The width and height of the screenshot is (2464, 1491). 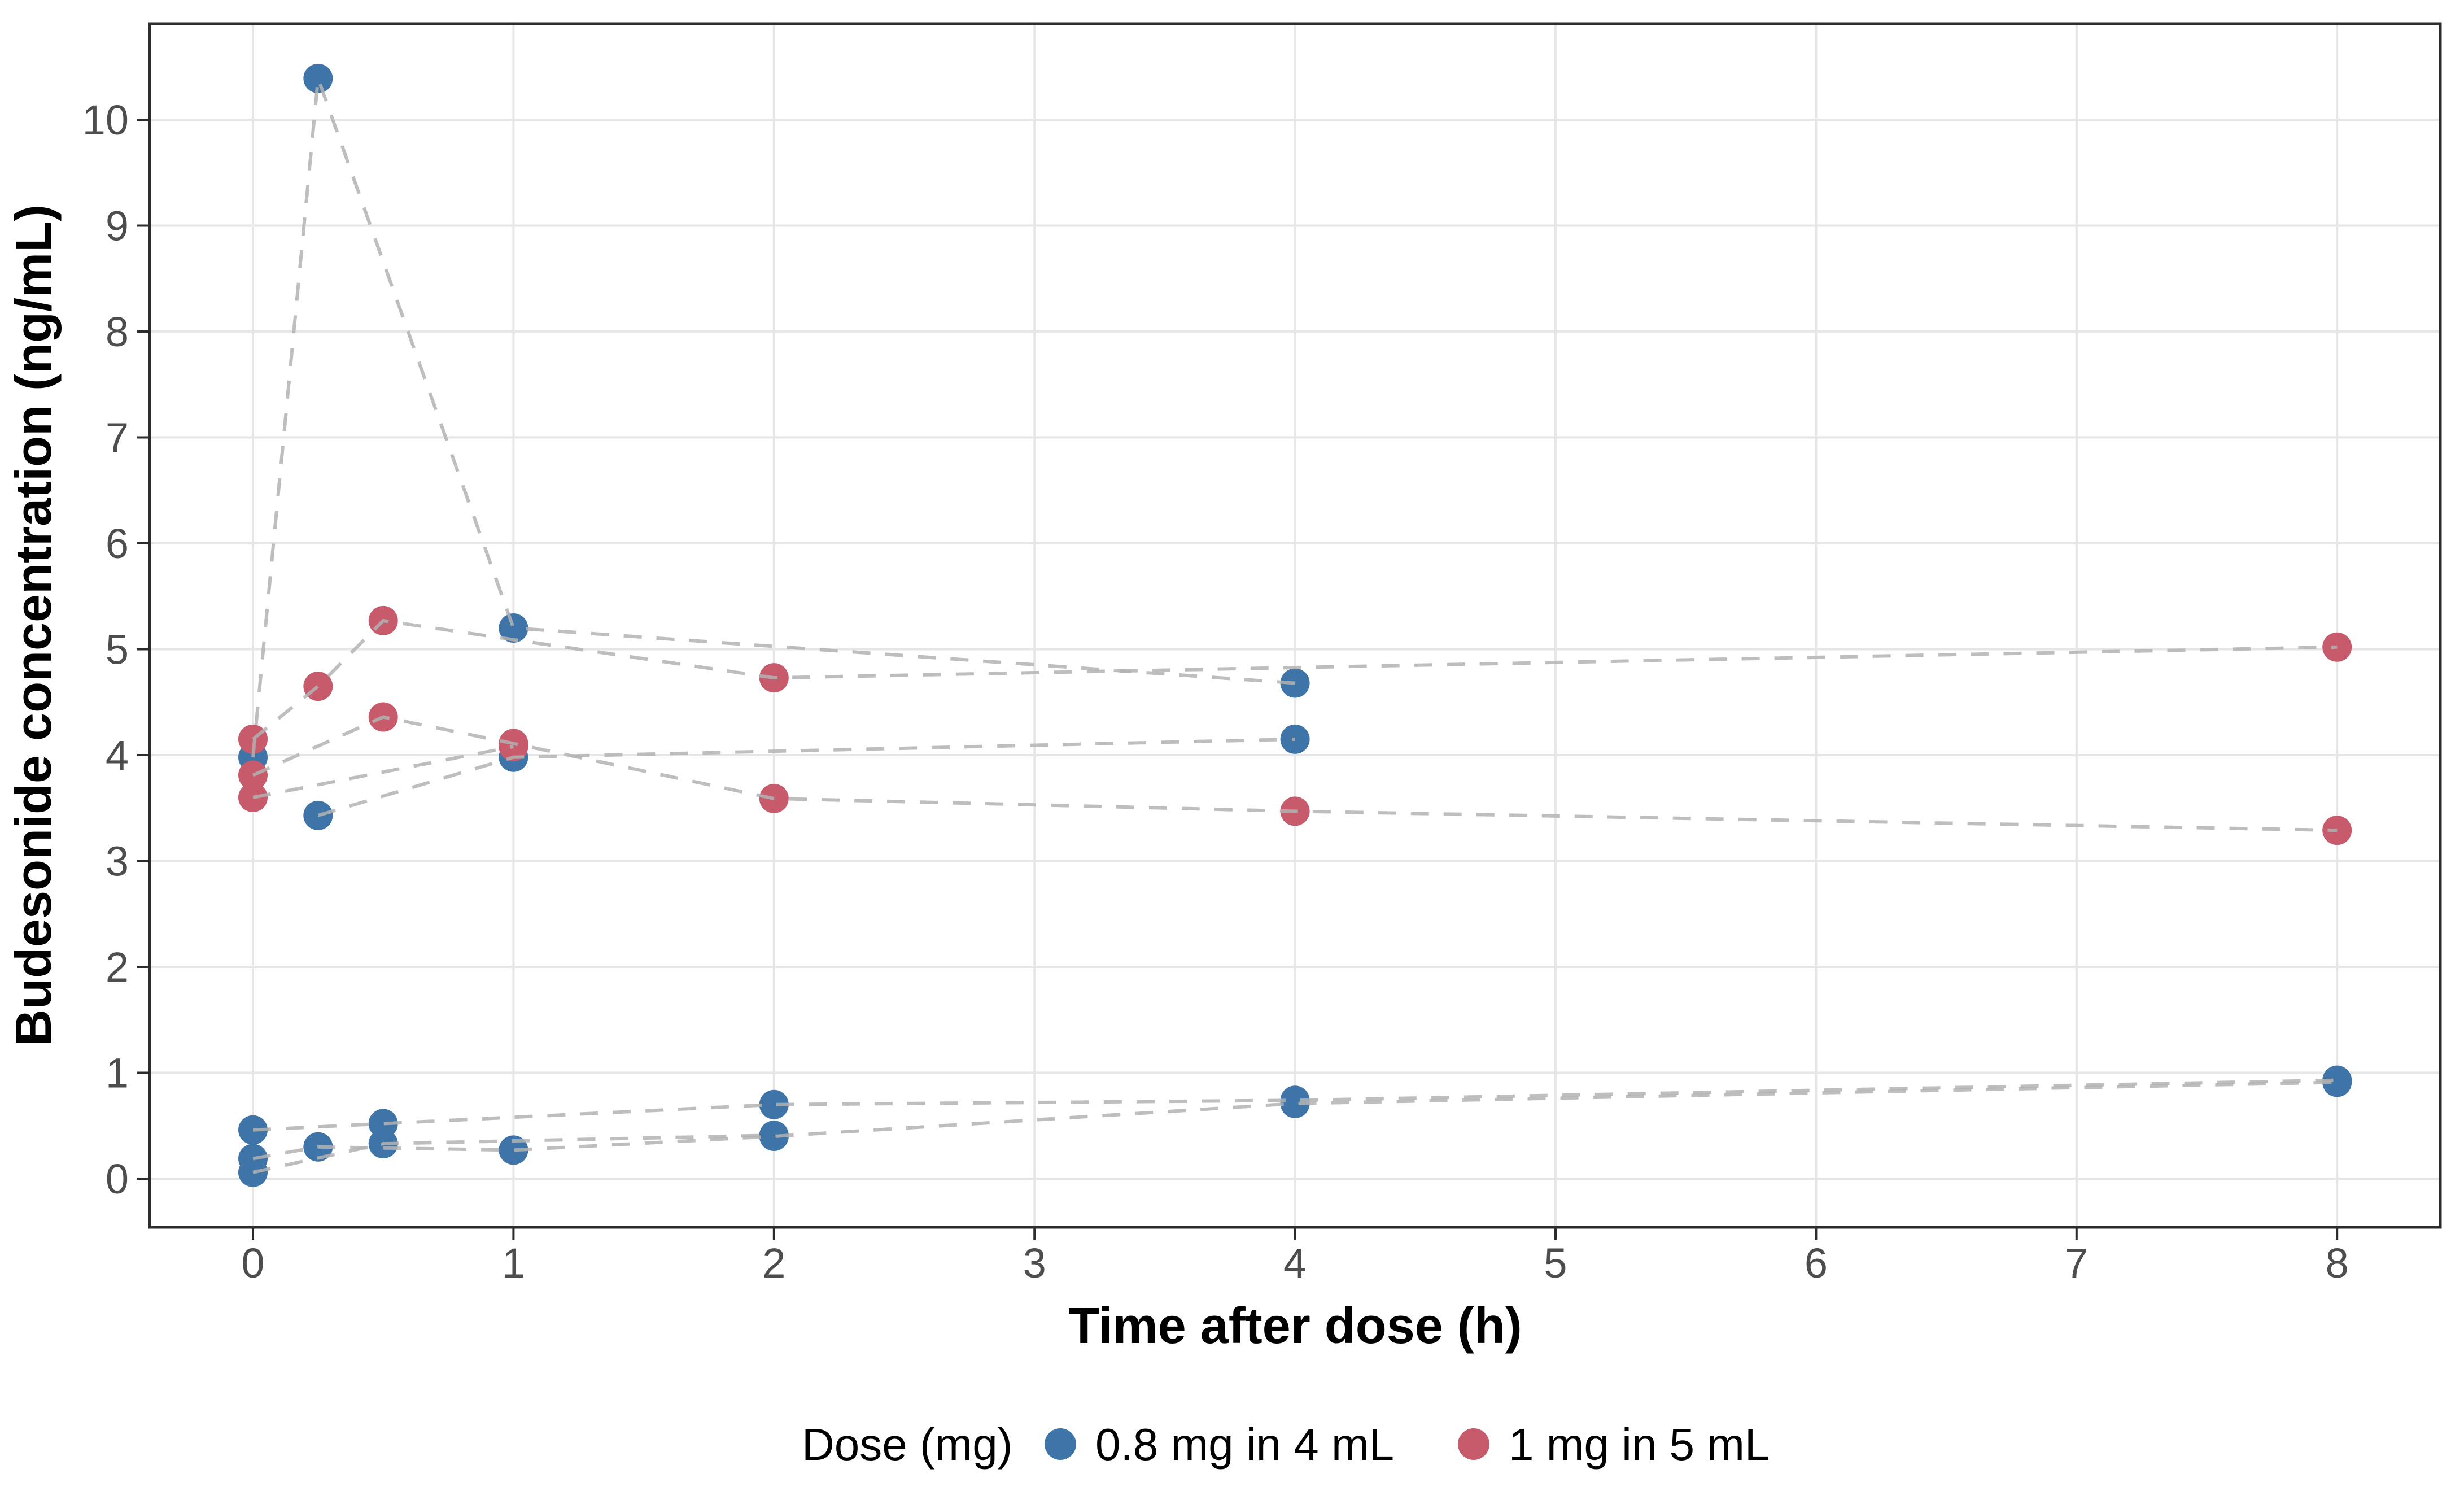 What do you see at coordinates (1295, 1264) in the screenshot?
I see `x-tick-label: 4` at bounding box center [1295, 1264].